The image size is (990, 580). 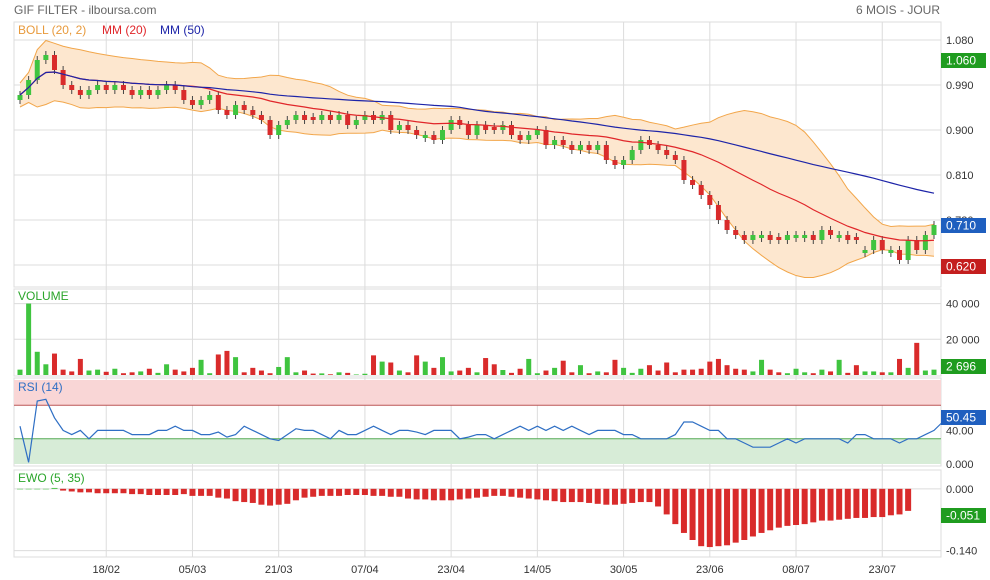 What do you see at coordinates (963, 305) in the screenshot?
I see `volume-y-tick: 40 000` at bounding box center [963, 305].